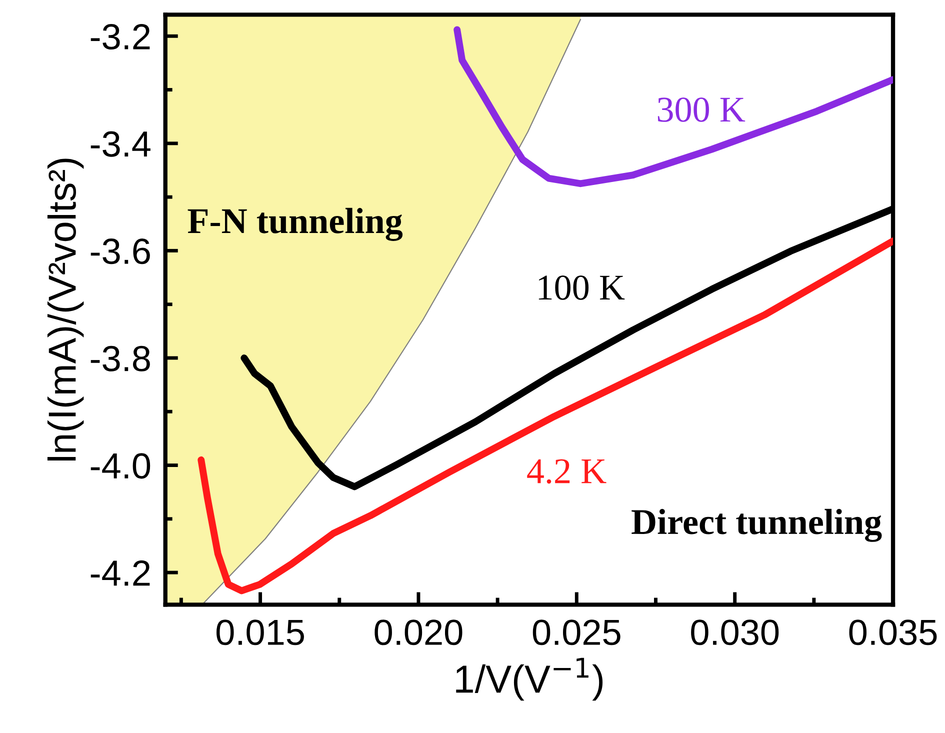 The height and width of the screenshot is (733, 945). Describe the element at coordinates (757, 525) in the screenshot. I see `annotation: Direct tunneling` at that location.